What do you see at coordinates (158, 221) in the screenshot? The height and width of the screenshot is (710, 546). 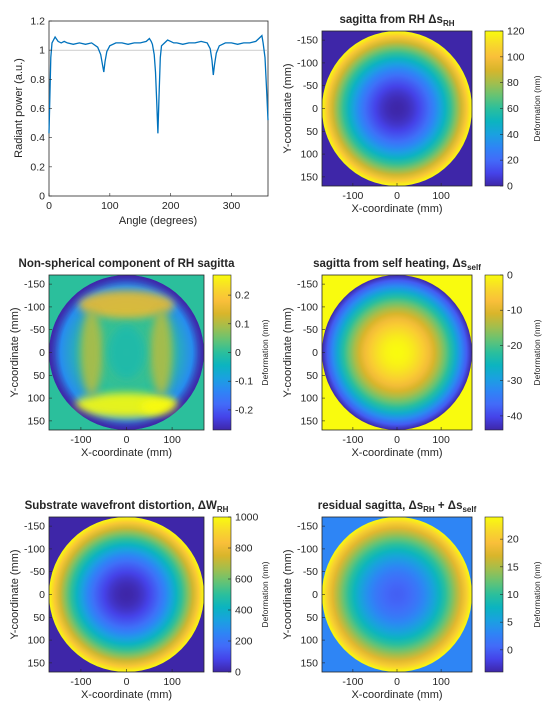 I see `x-axis-label: Angle (degrees)` at bounding box center [158, 221].